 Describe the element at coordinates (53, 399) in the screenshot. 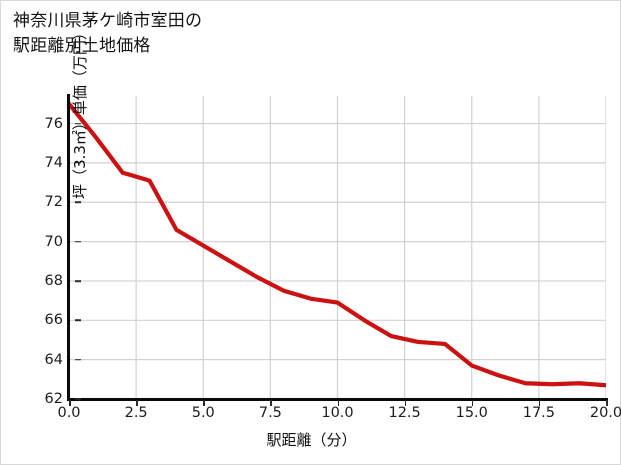

I see `y-tick-label: 62` at that location.